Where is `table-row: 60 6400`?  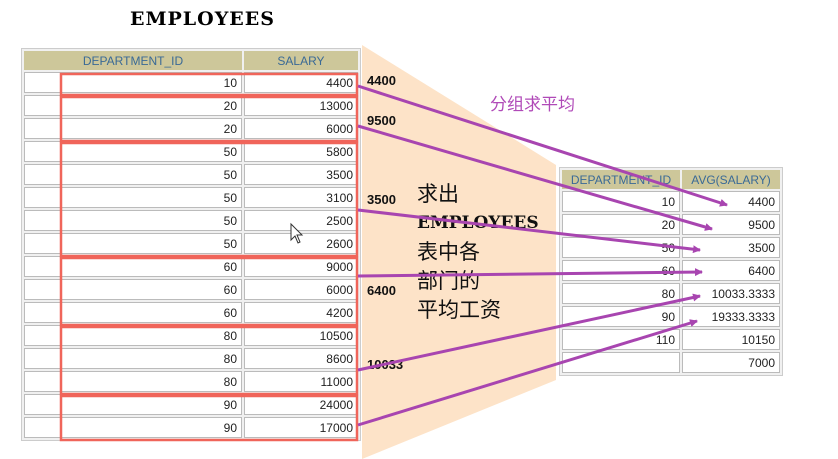 table-row: 60 6400 is located at coordinates (671, 270).